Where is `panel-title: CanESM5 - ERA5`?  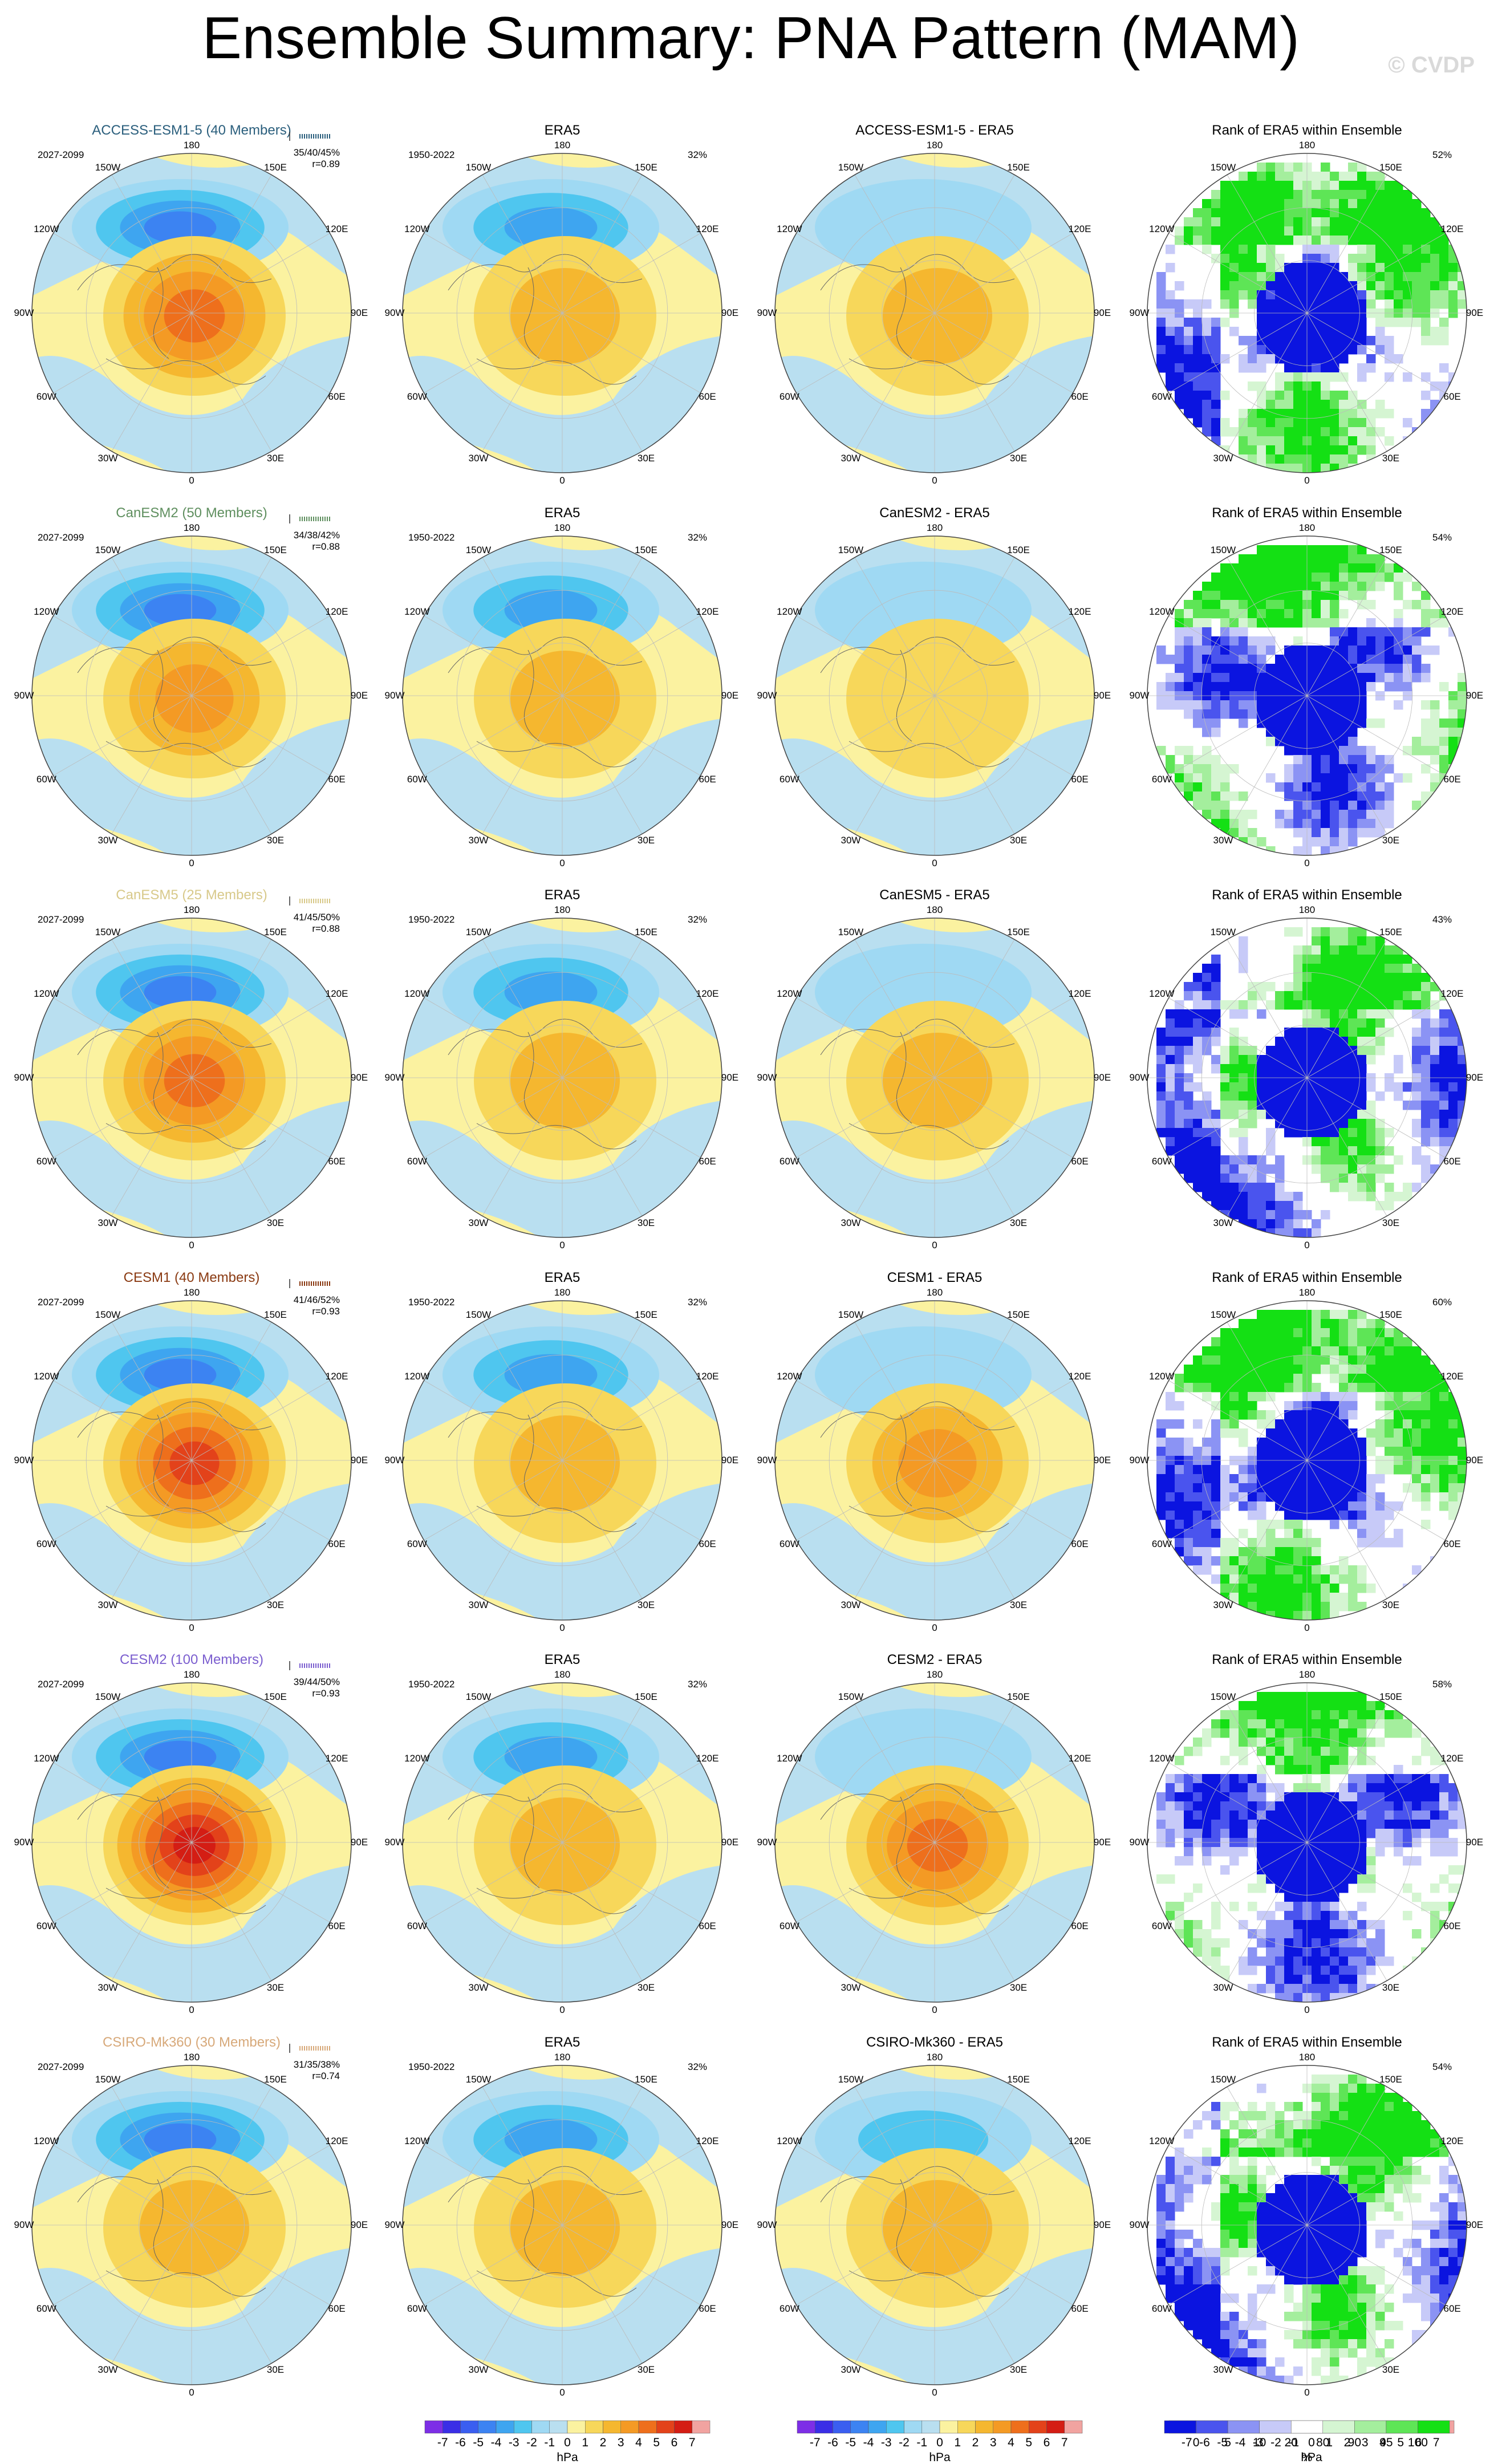 panel-title: CanESM5 - ERA5 is located at coordinates (934, 895).